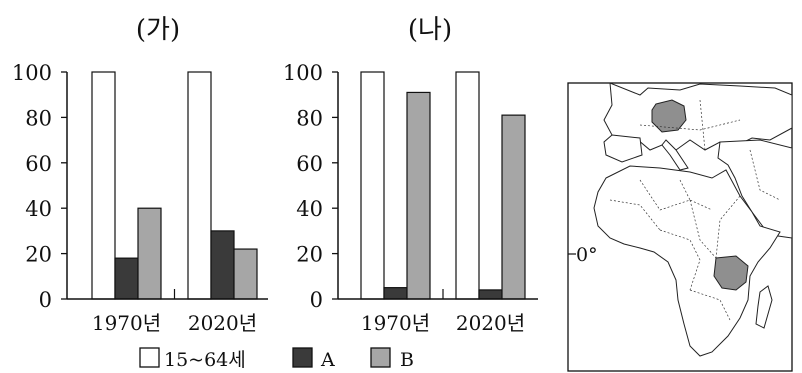  I want to click on middle-east-landmass, so click(754, 189).